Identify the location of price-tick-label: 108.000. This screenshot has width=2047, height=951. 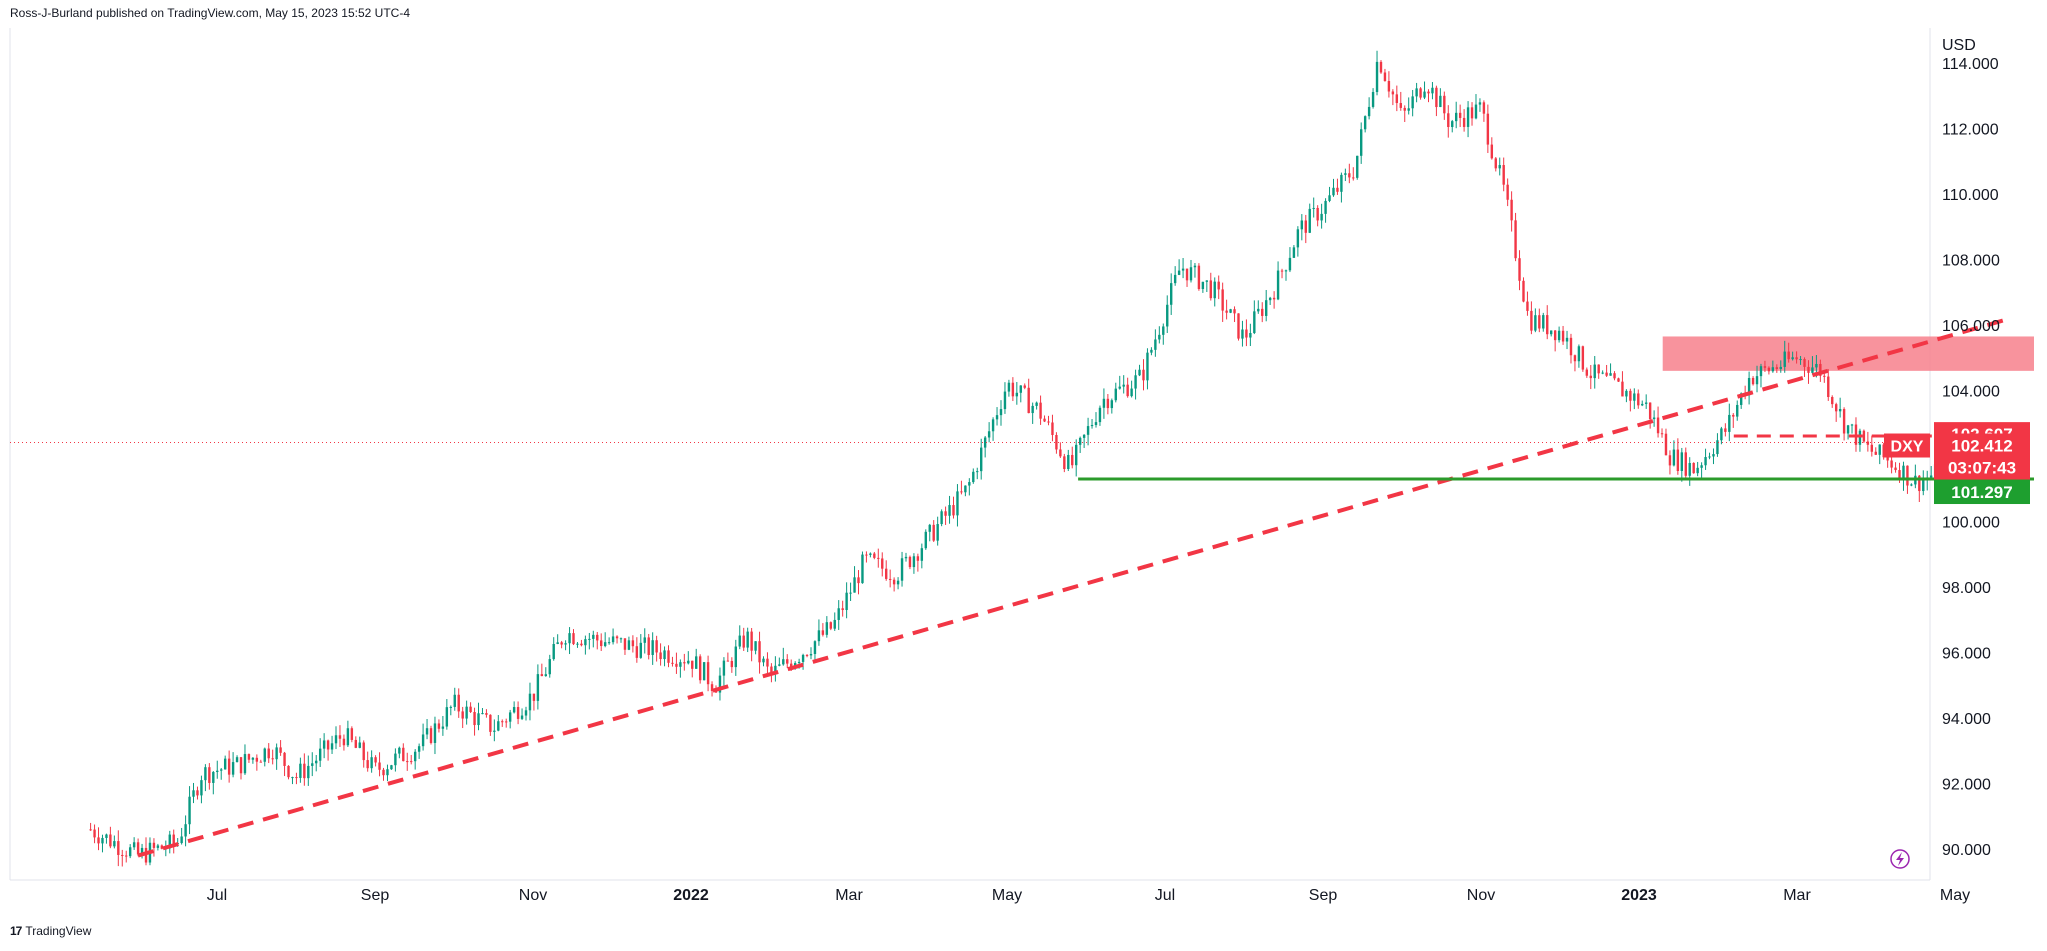
(1971, 261).